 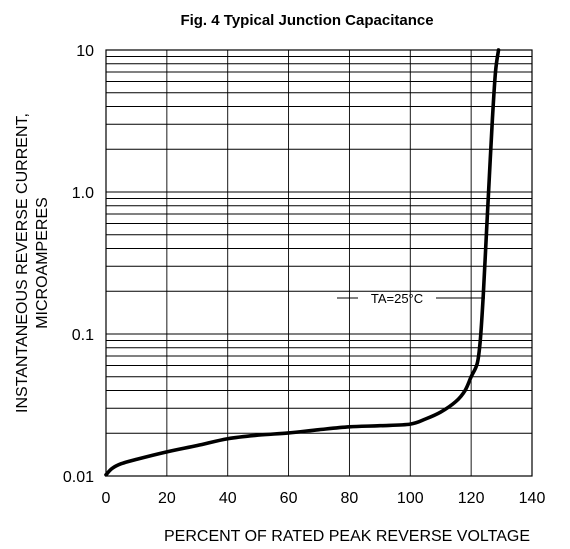 What do you see at coordinates (78, 477) in the screenshot?
I see `y-tick-label: 0.01` at bounding box center [78, 477].